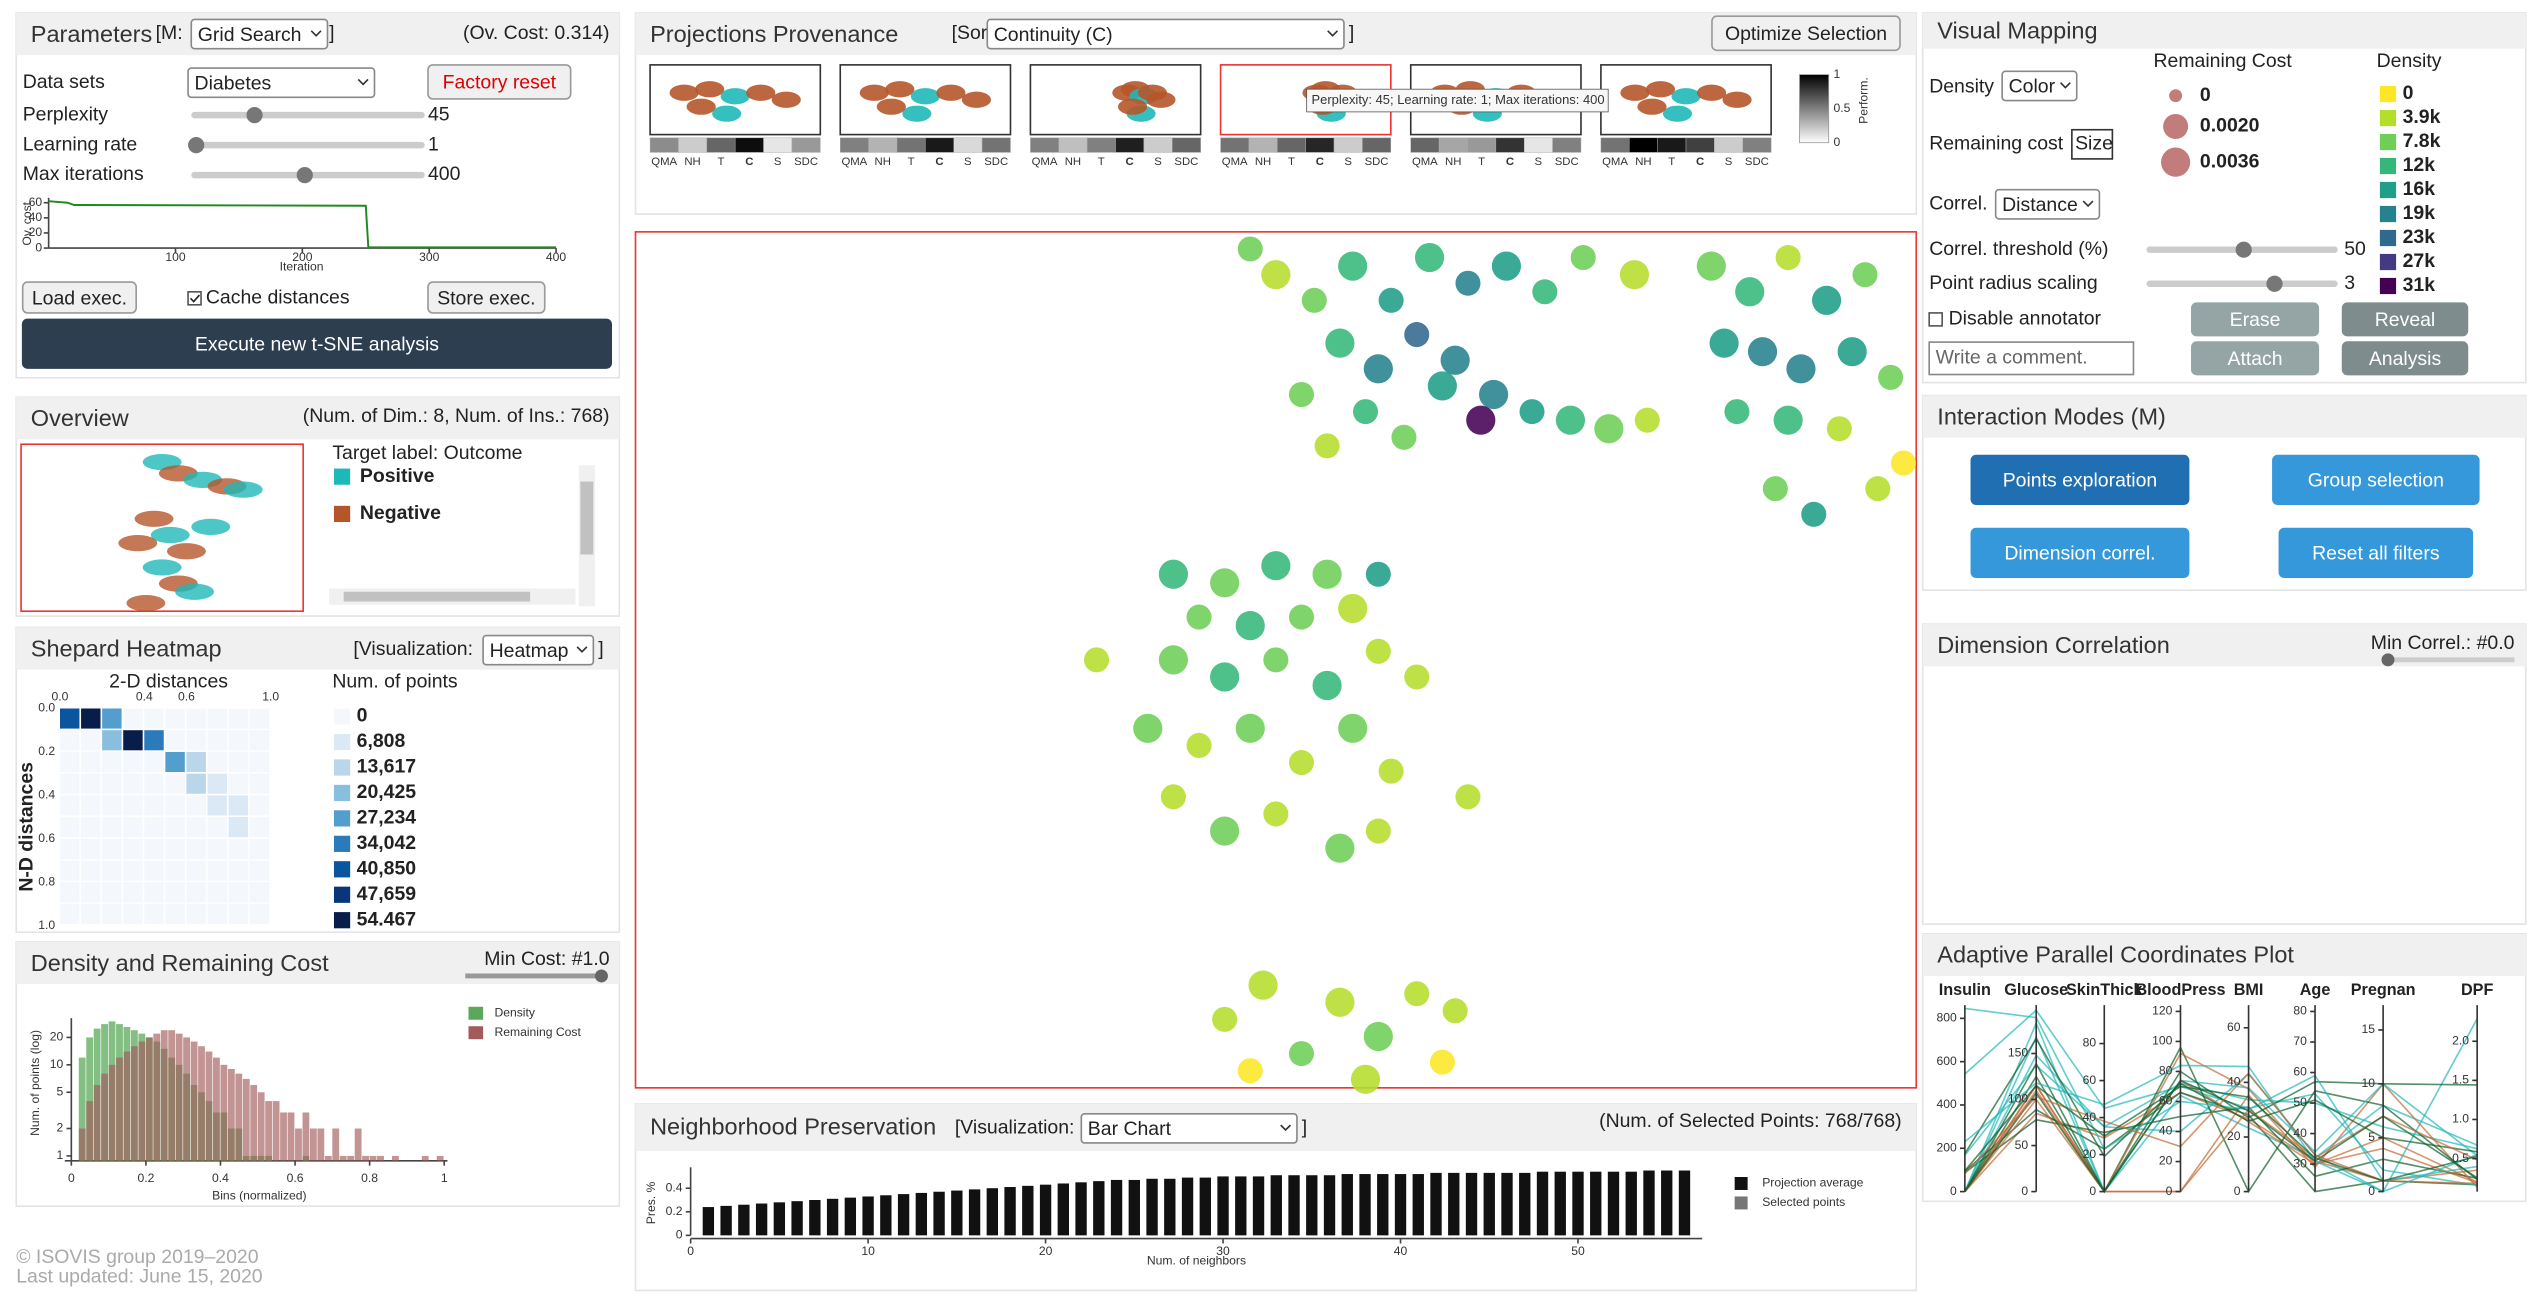 Image resolution: width=2542 pixels, height=1297 pixels. I want to click on execute-button, so click(316, 343).